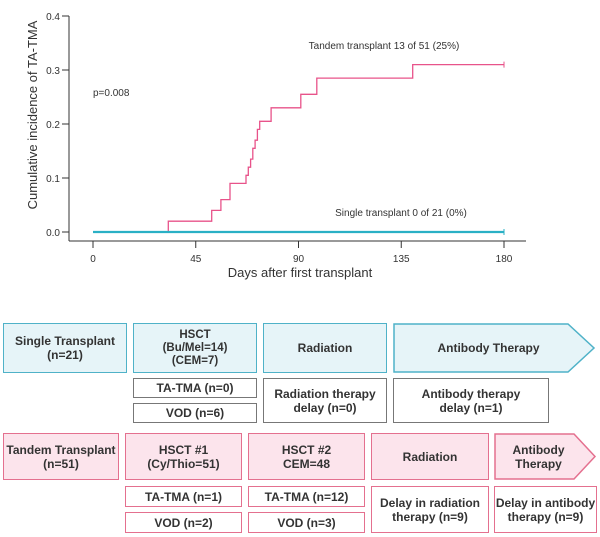 The width and height of the screenshot is (600, 537). What do you see at coordinates (53, 17) in the screenshot?
I see `y-tick-label: 0.4` at bounding box center [53, 17].